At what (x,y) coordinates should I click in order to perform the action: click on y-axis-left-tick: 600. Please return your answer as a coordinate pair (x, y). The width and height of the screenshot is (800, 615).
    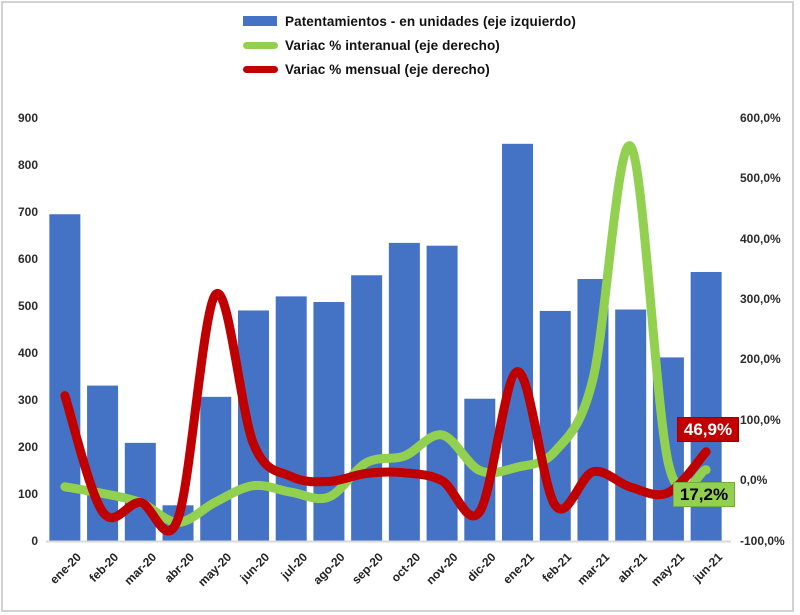
    Looking at the image, I should click on (27, 258).